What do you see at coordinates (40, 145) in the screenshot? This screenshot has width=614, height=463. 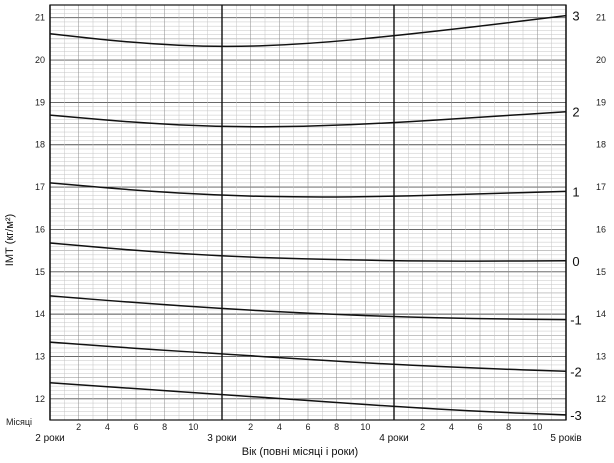 I see `y-tick-label-left: 18` at bounding box center [40, 145].